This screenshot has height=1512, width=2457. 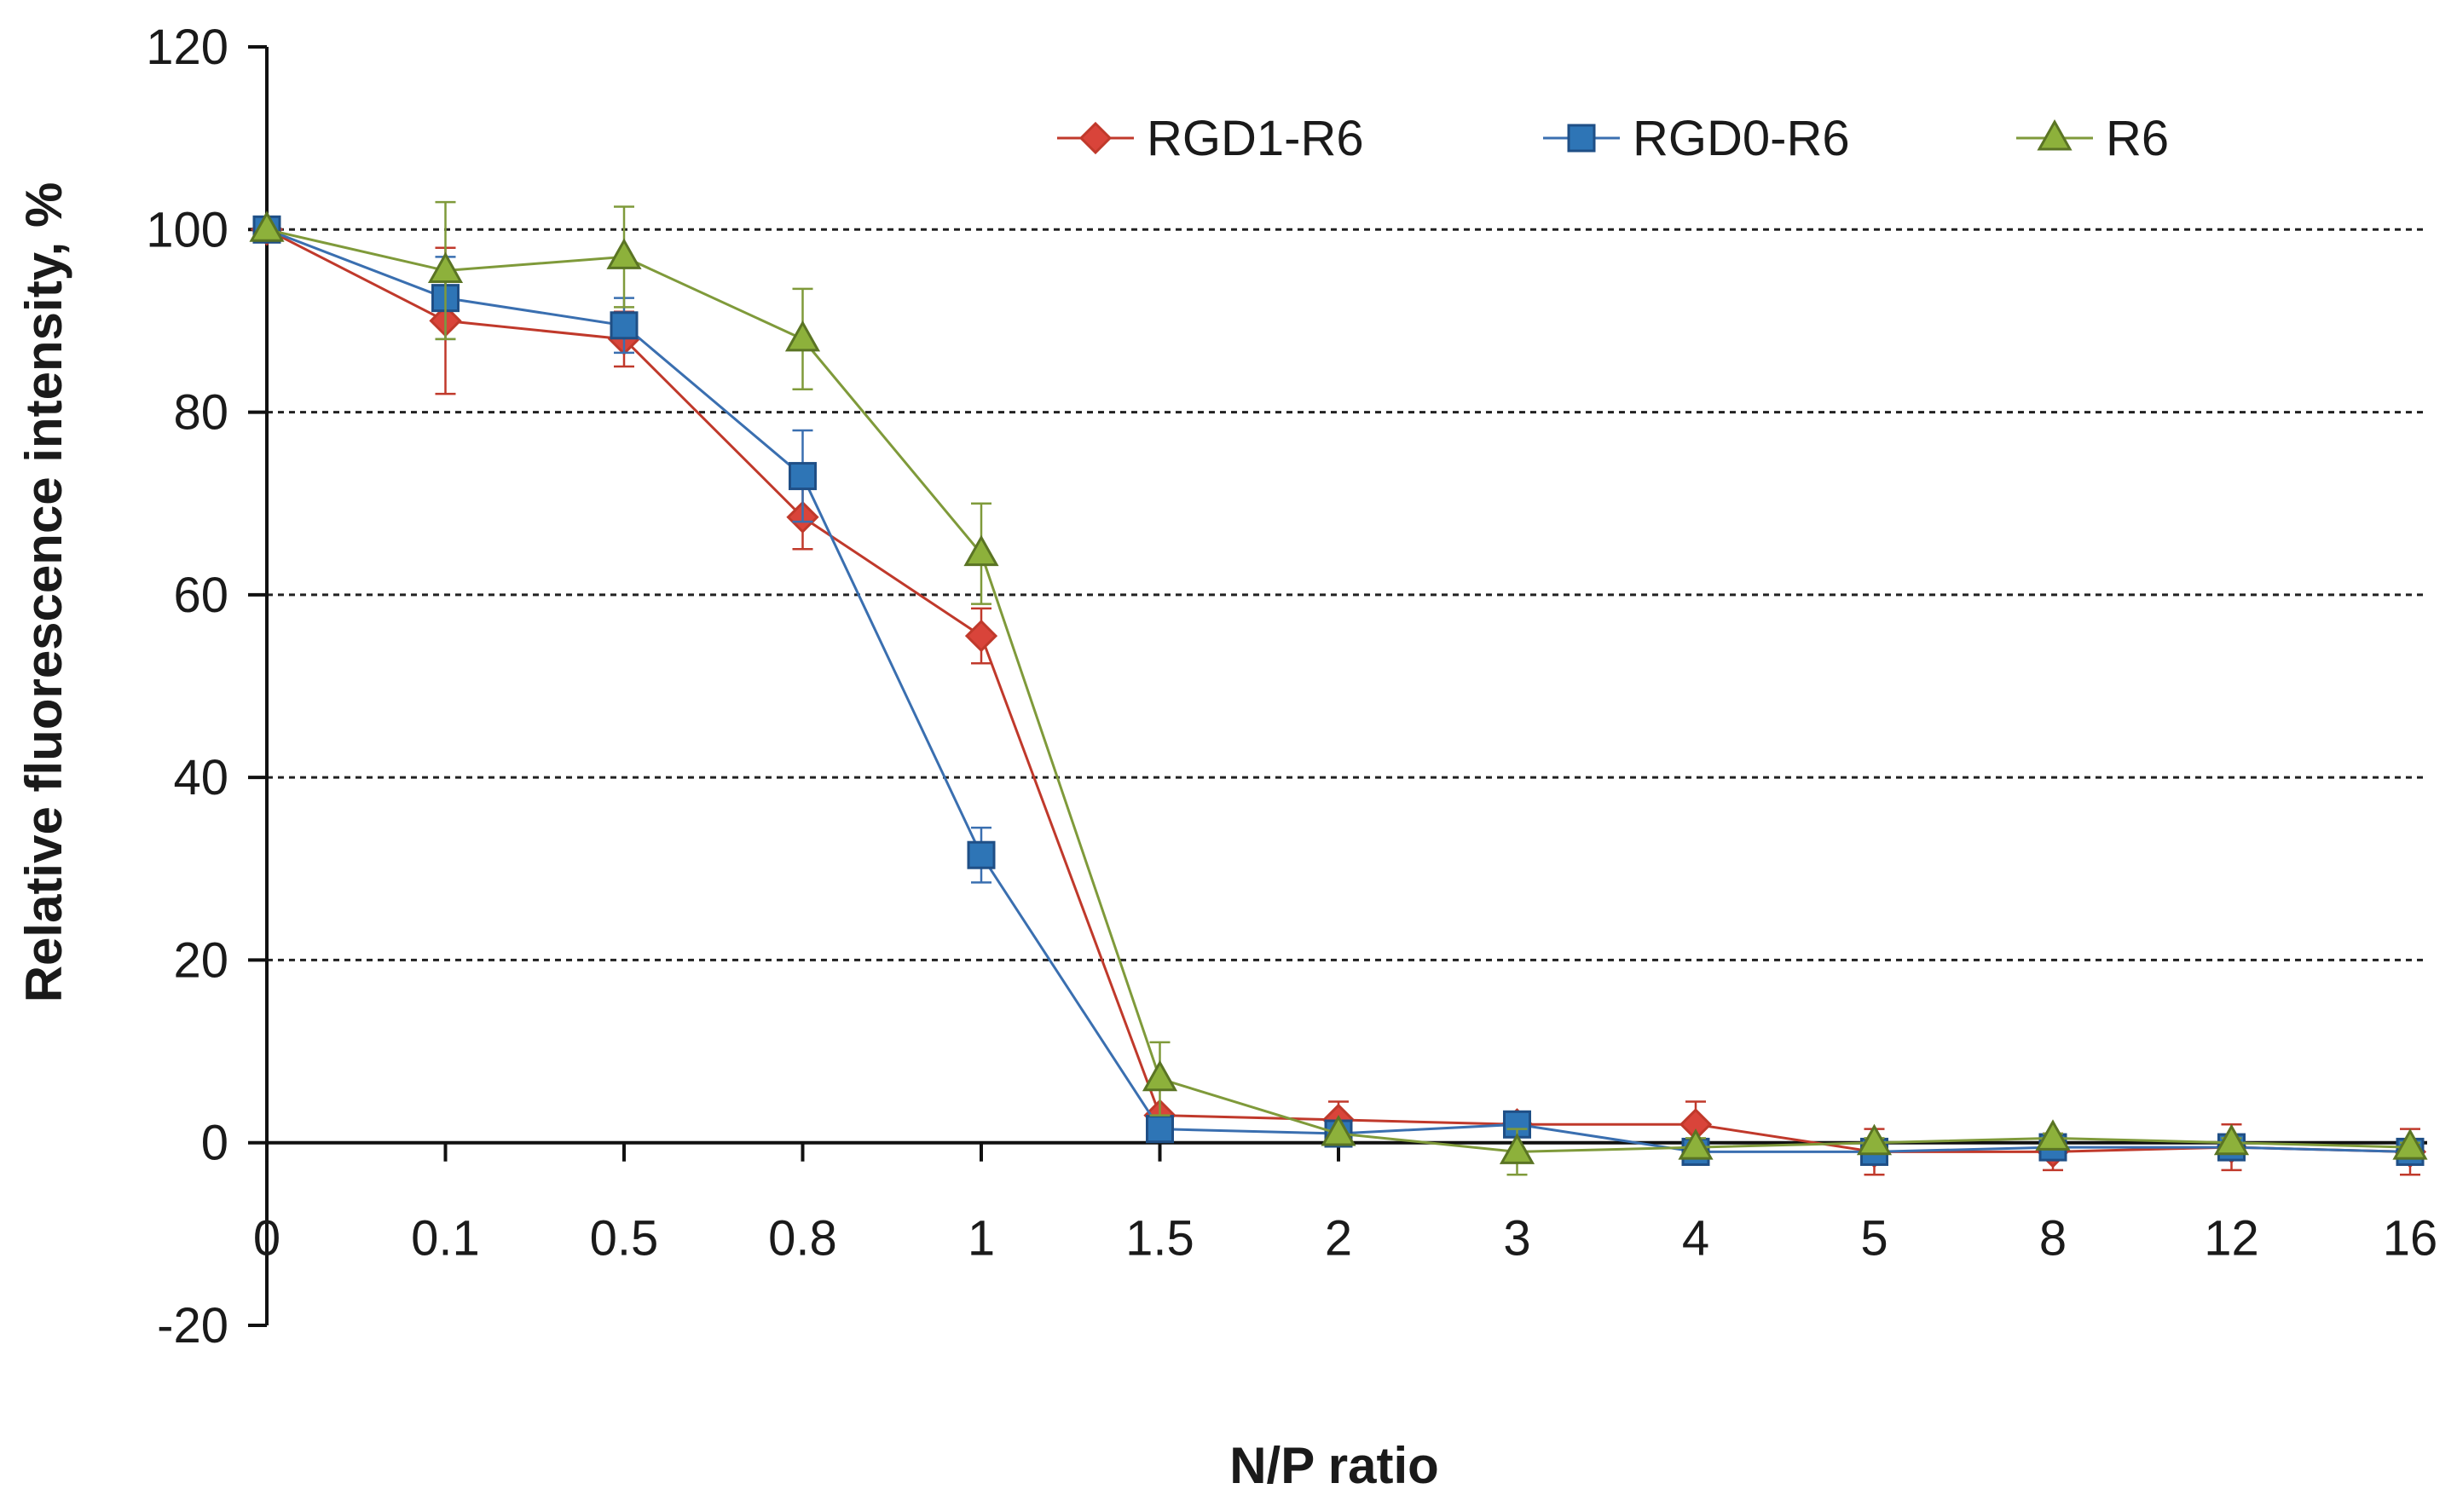 What do you see at coordinates (192, 1325) in the screenshot?
I see `y-tick-label: -20` at bounding box center [192, 1325].